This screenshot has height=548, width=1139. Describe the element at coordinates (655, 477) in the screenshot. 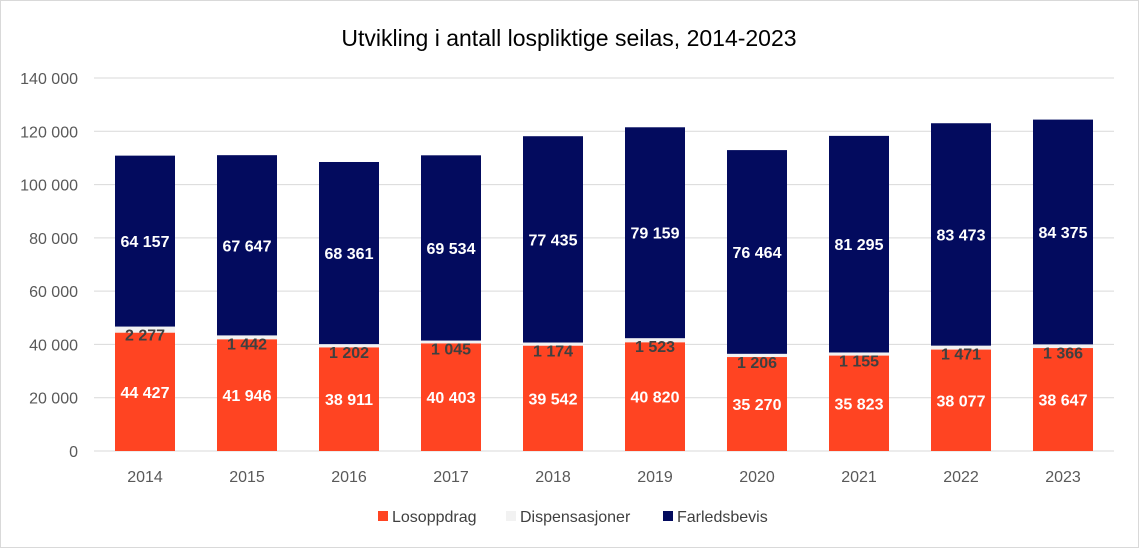

I see `x-tick-label: 2019` at that location.